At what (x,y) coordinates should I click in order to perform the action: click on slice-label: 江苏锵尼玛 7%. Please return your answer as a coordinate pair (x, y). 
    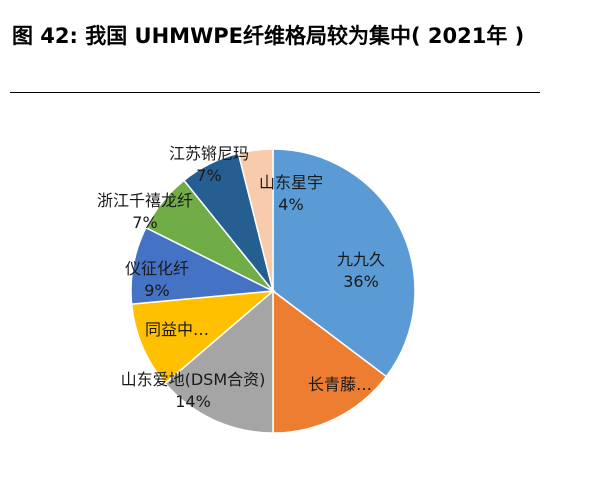
    Looking at the image, I should click on (209, 164).